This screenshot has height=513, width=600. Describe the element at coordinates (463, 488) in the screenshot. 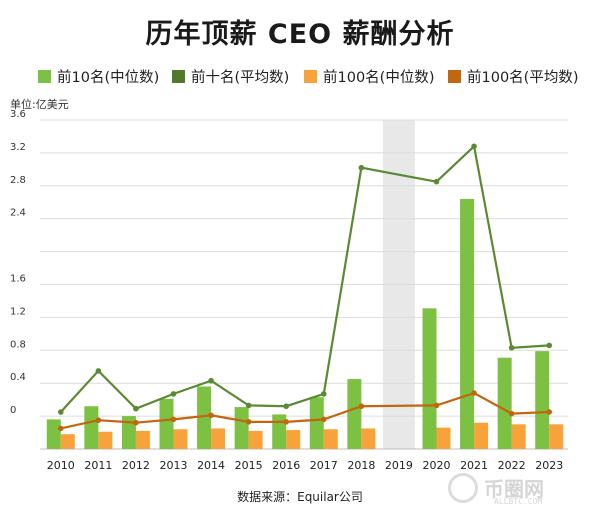

I see `coin-icon` at that location.